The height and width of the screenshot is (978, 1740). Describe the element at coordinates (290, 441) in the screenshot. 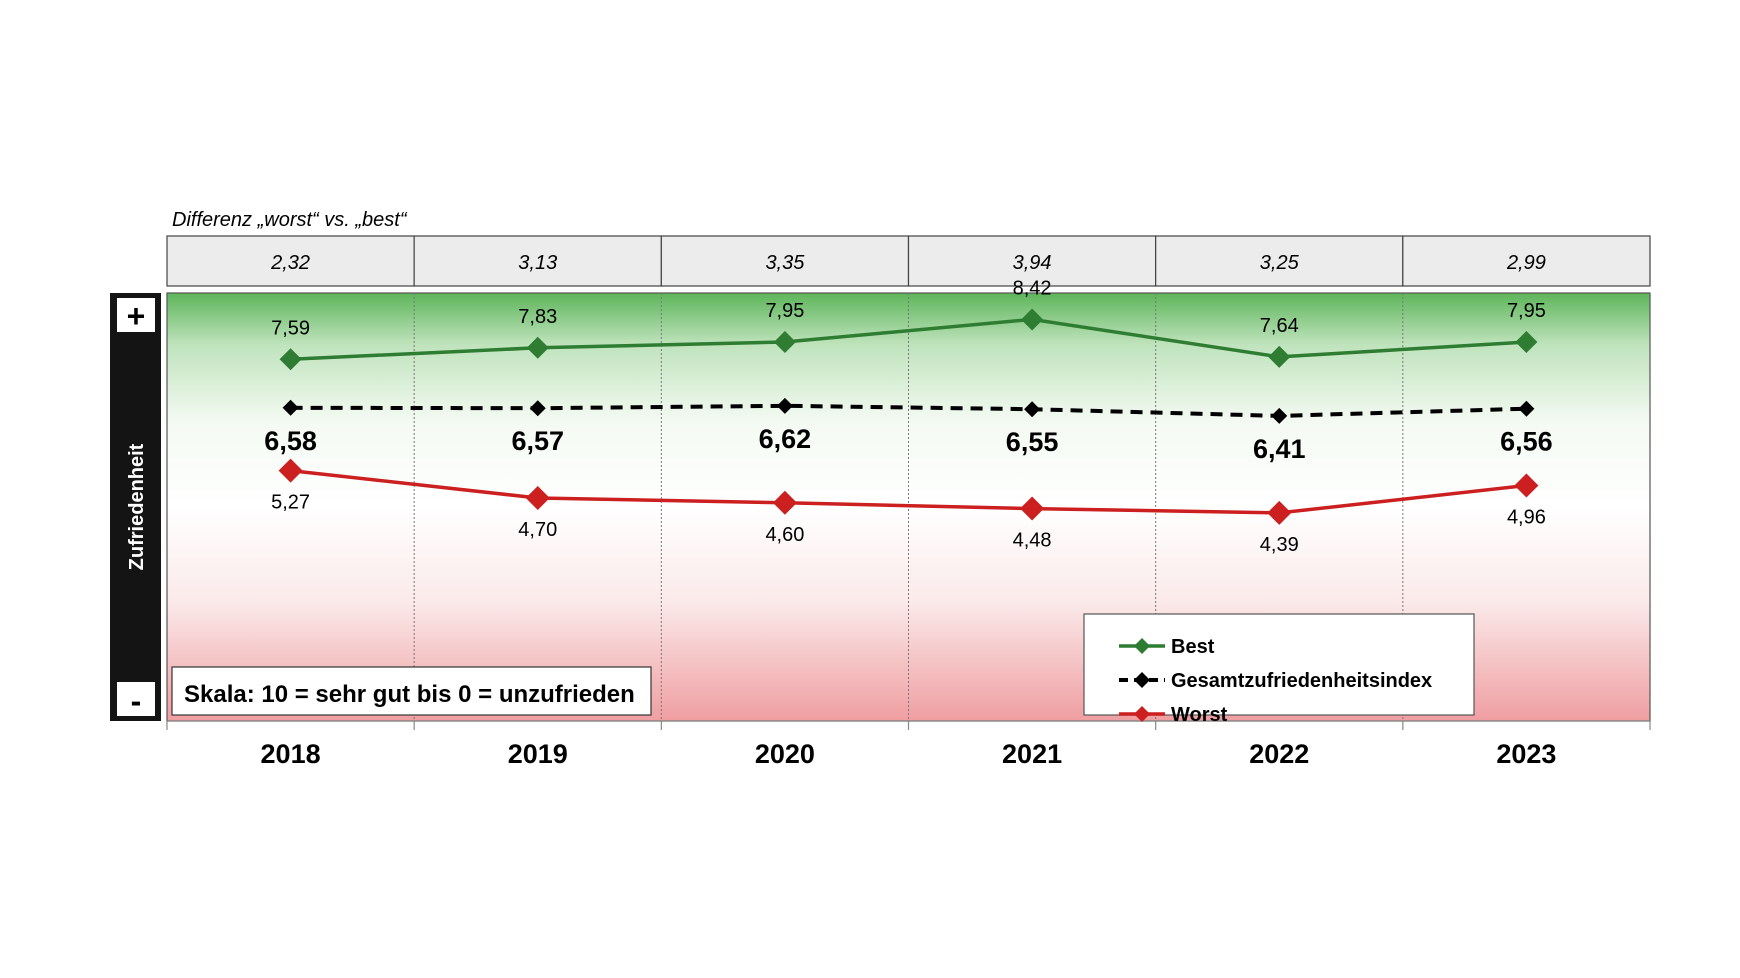

I see `data-label: 6,58` at that location.